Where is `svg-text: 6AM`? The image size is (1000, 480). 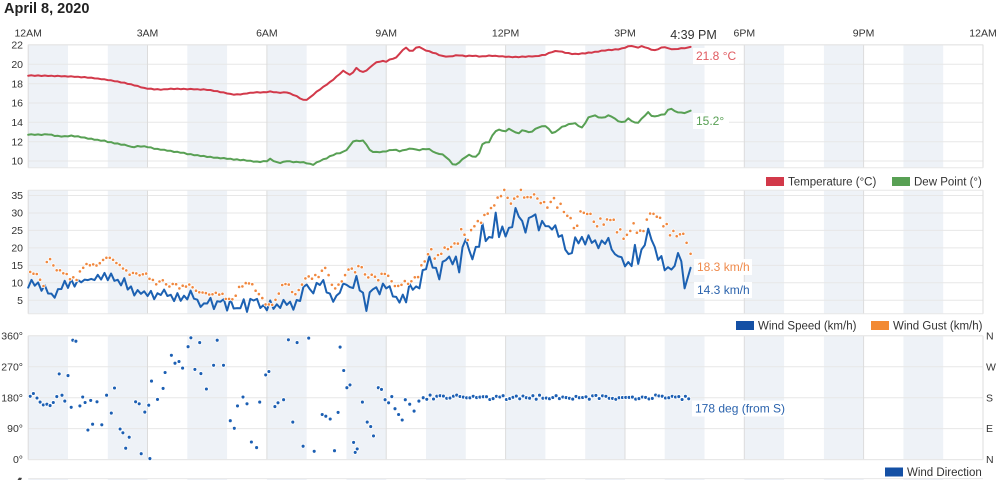 svg-text: 6AM is located at coordinates (267, 34).